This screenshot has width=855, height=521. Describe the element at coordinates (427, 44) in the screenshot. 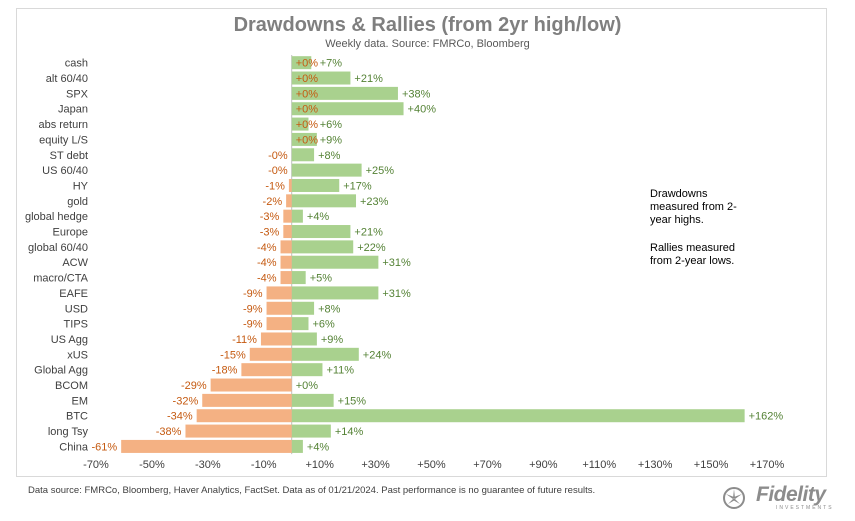

I see `chart-subtitle: Weekly data. Source: FMRCo, Bloomberg` at that location.